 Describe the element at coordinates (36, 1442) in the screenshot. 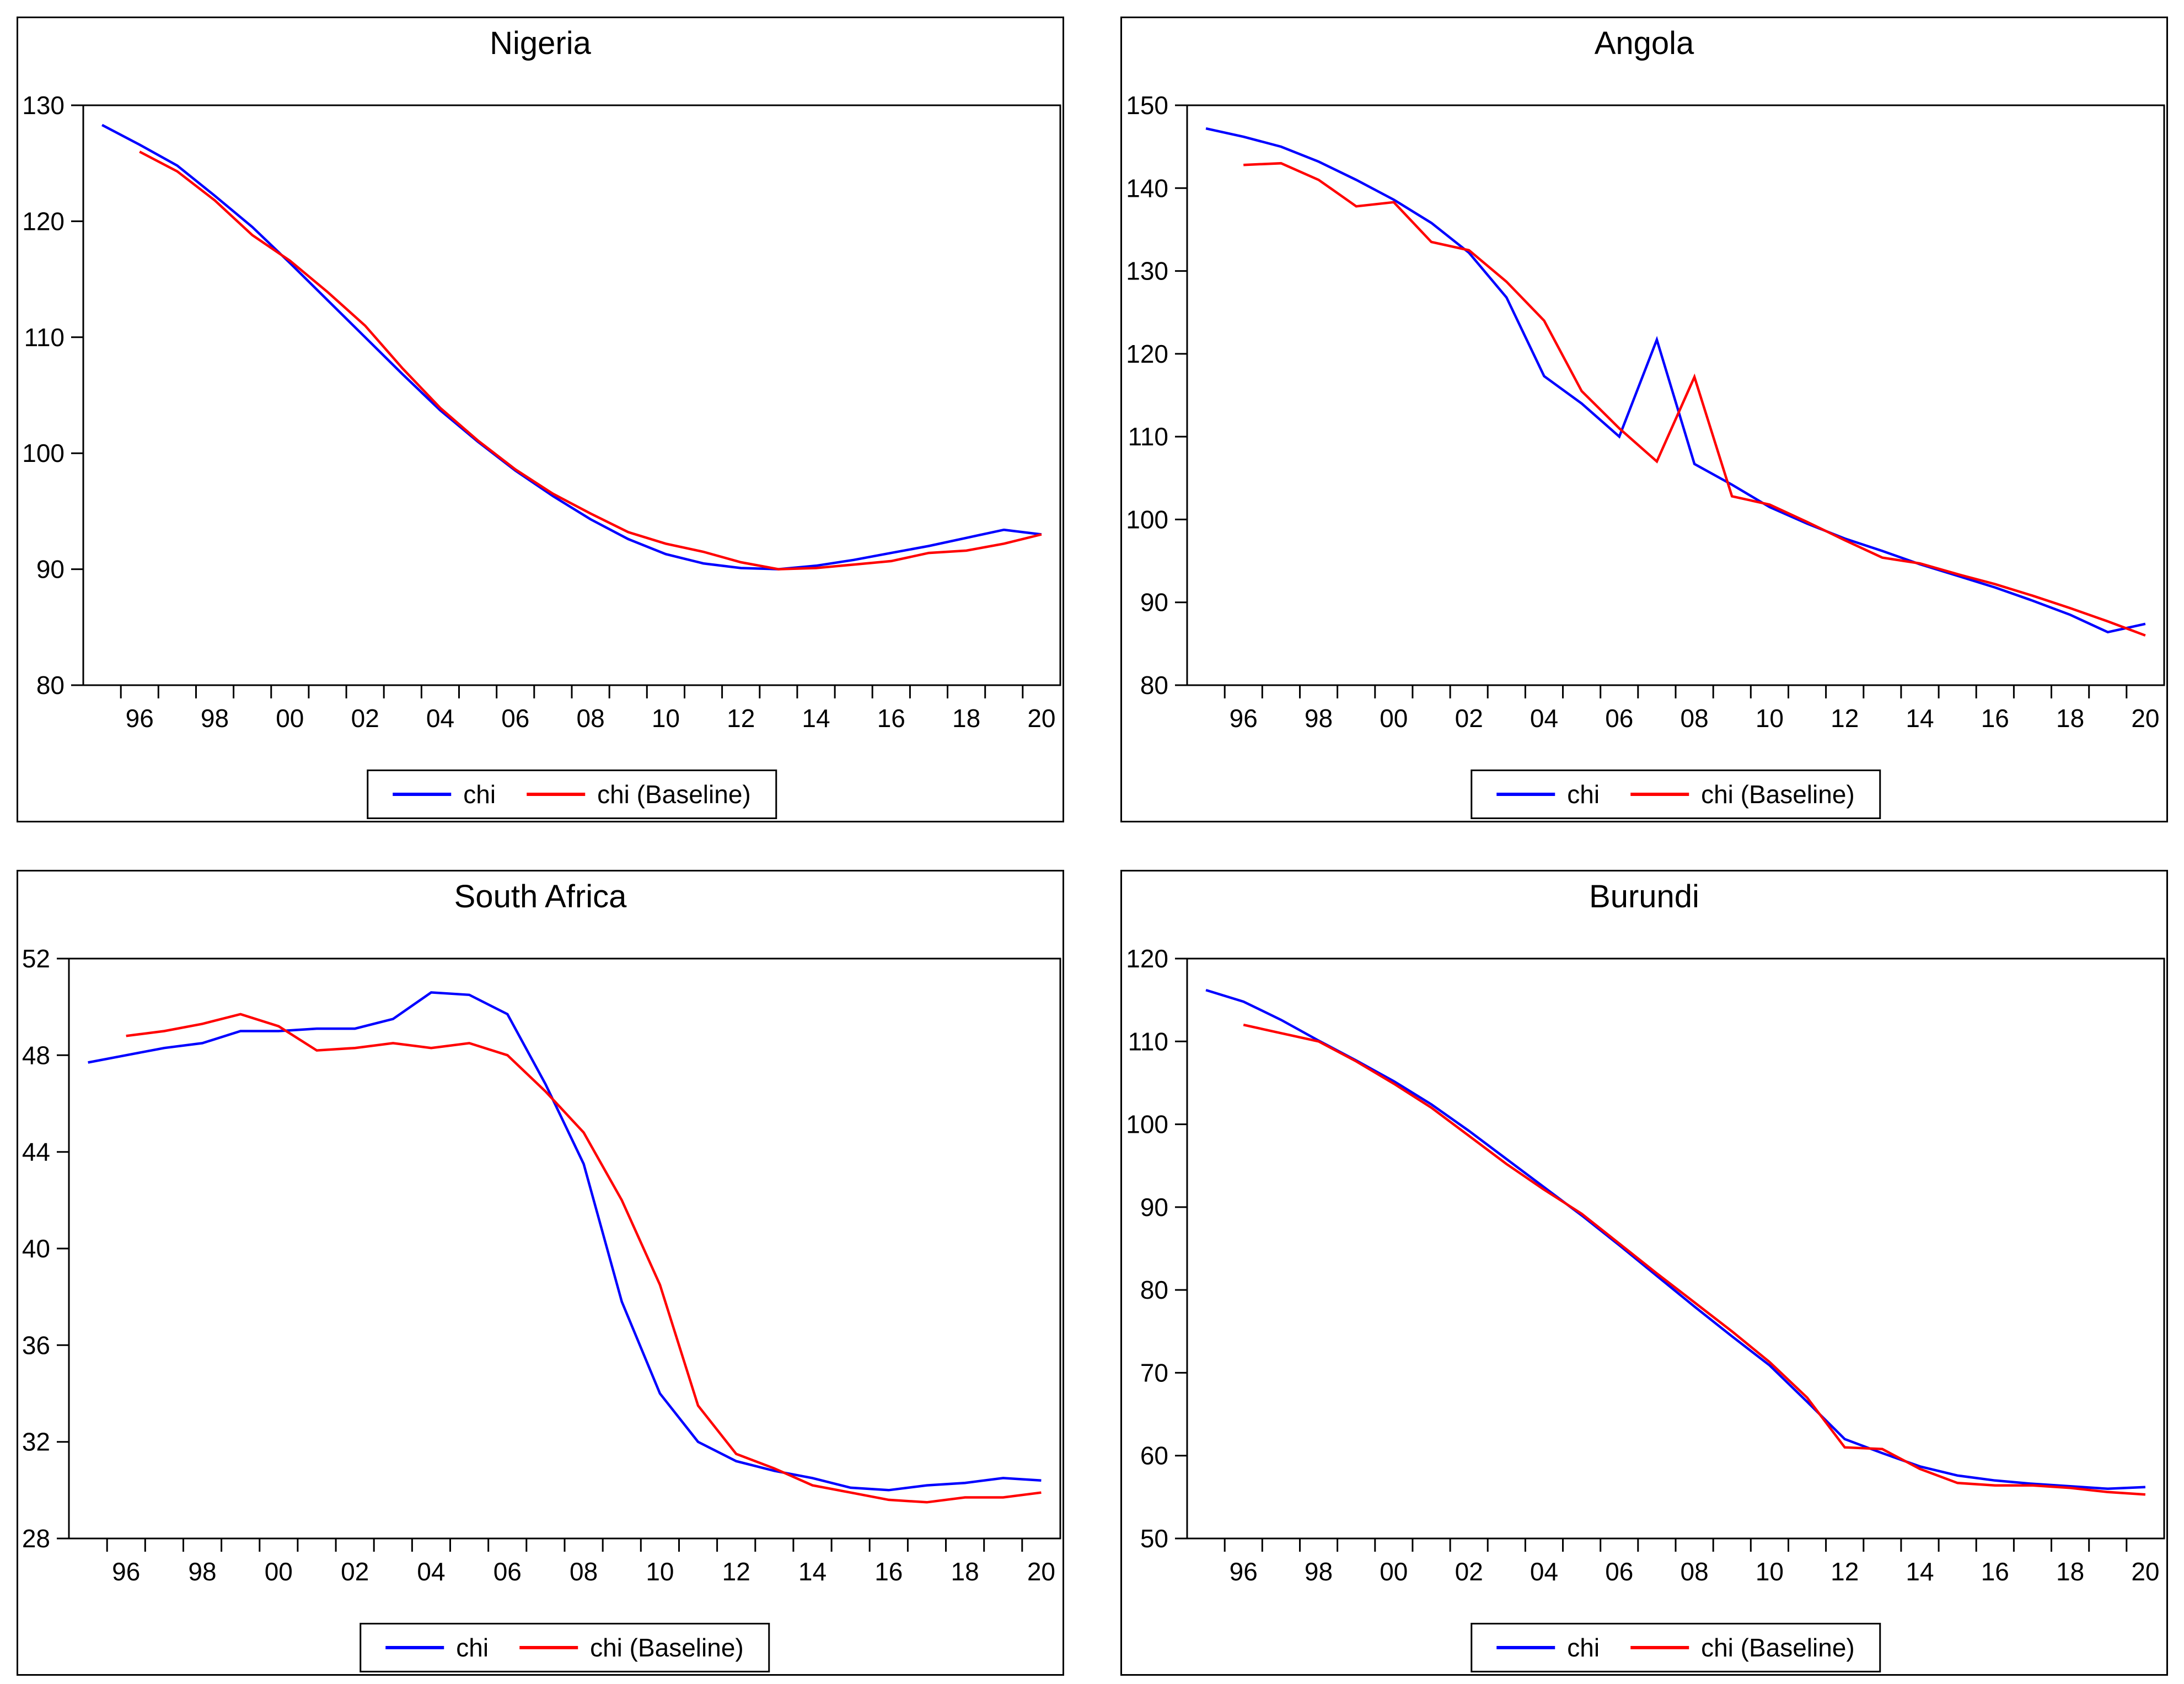

I see `y-tick-label: 32` at that location.